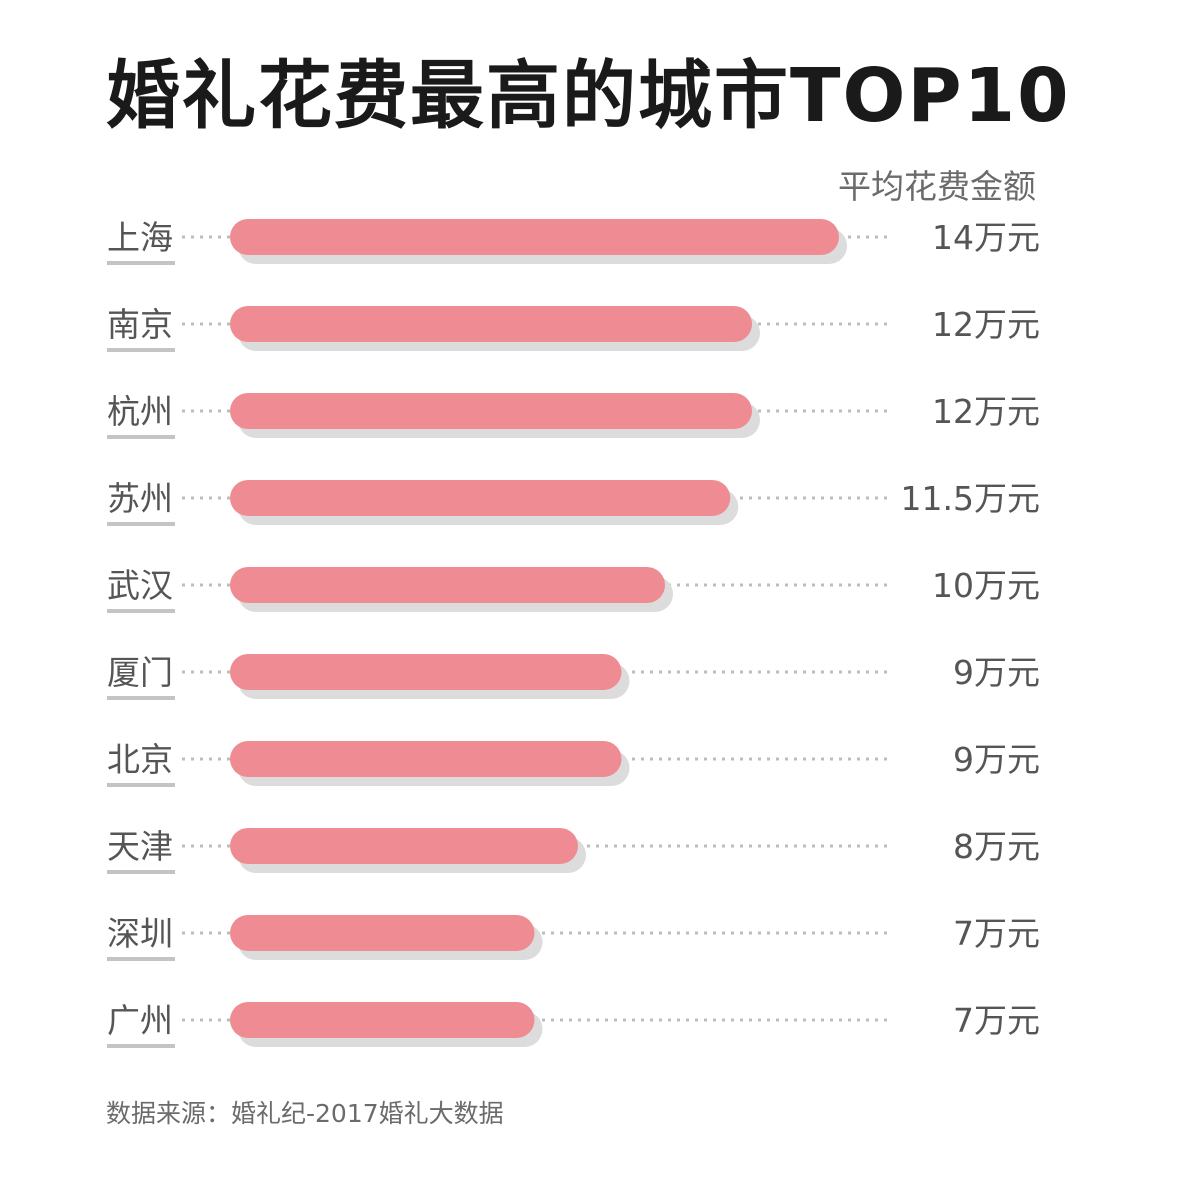 The height and width of the screenshot is (1182, 1182). What do you see at coordinates (140, 411) in the screenshot?
I see `category-label: 杭州` at bounding box center [140, 411].